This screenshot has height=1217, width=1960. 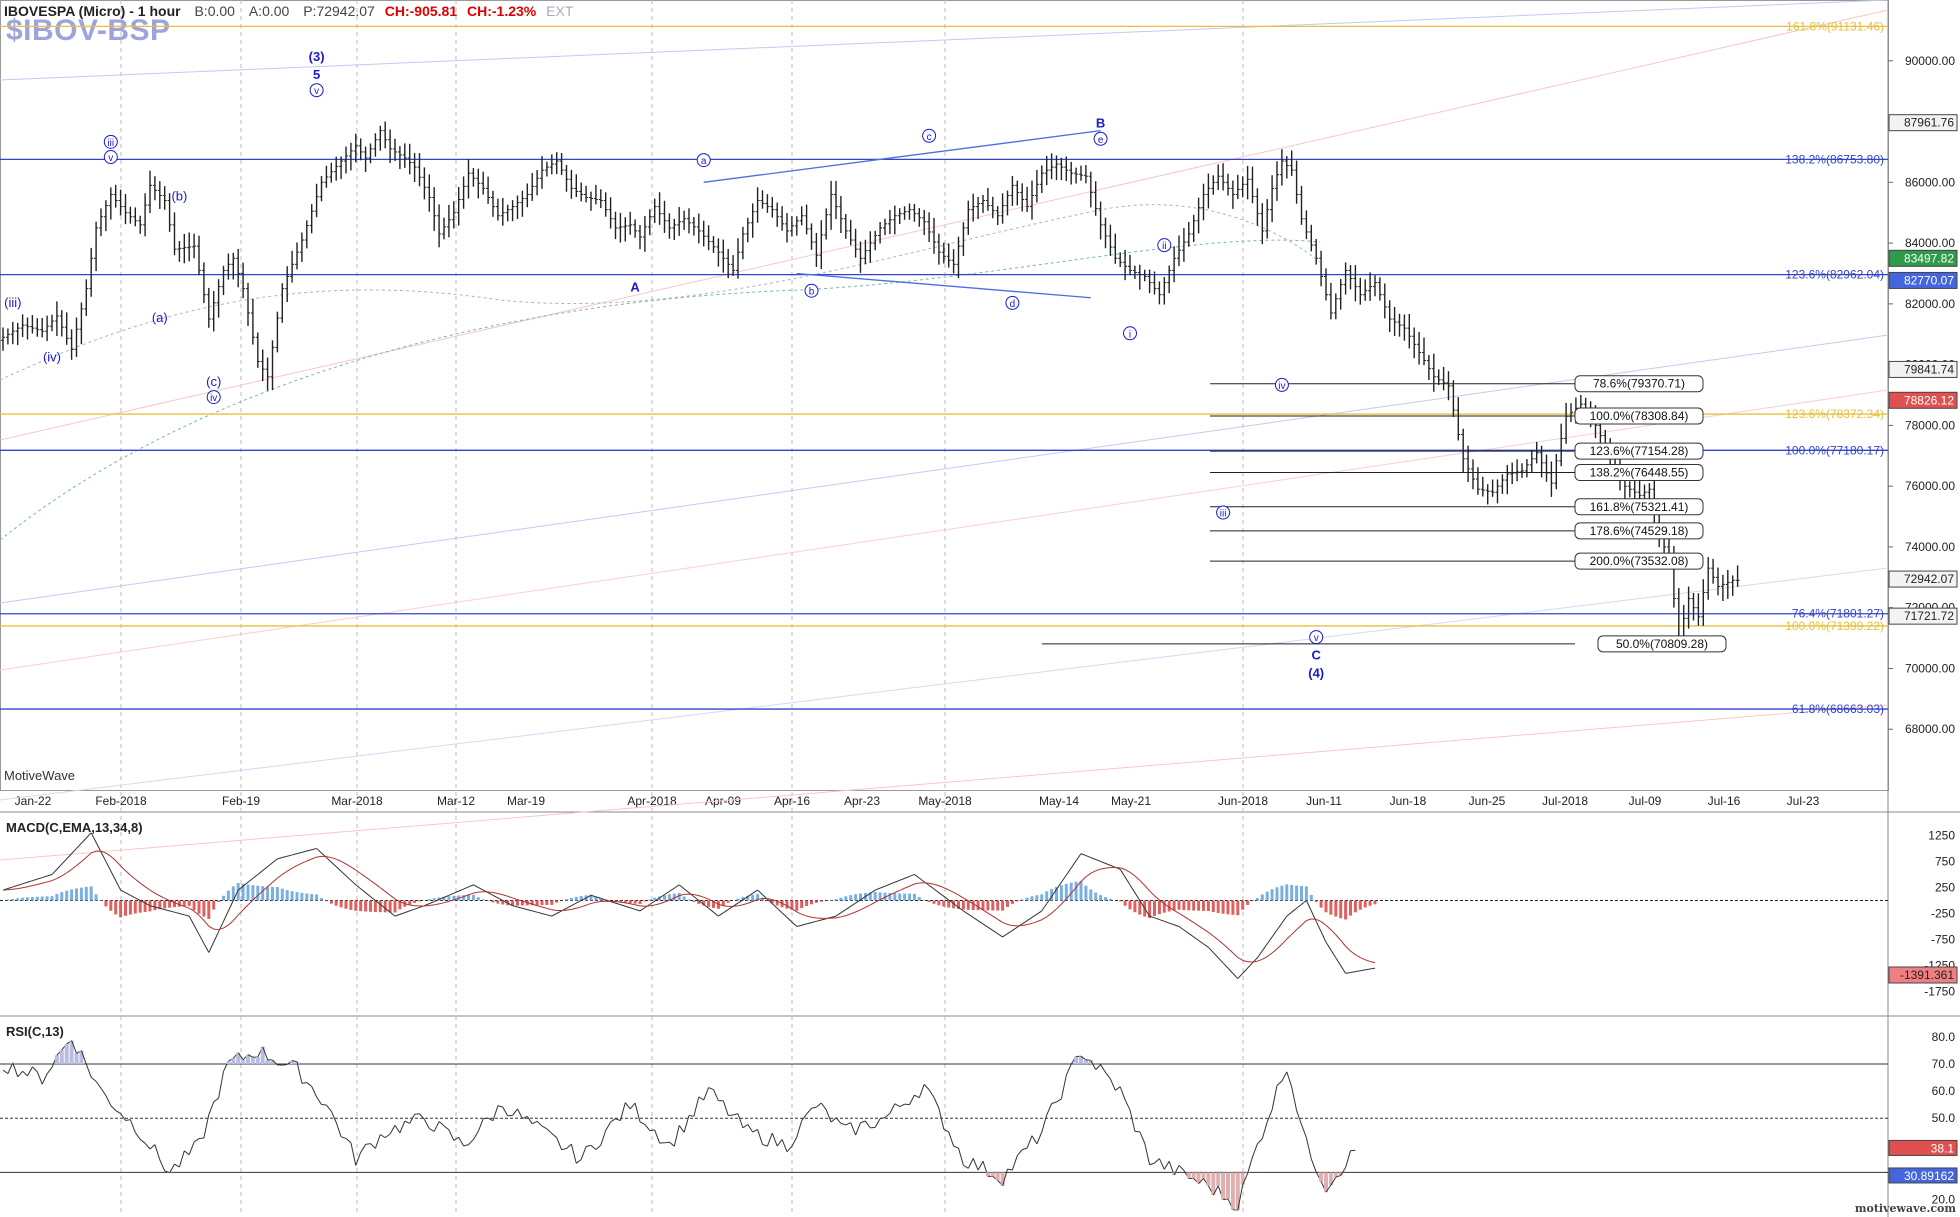 What do you see at coordinates (12, 302) in the screenshot?
I see `wave-label: (iii)` at bounding box center [12, 302].